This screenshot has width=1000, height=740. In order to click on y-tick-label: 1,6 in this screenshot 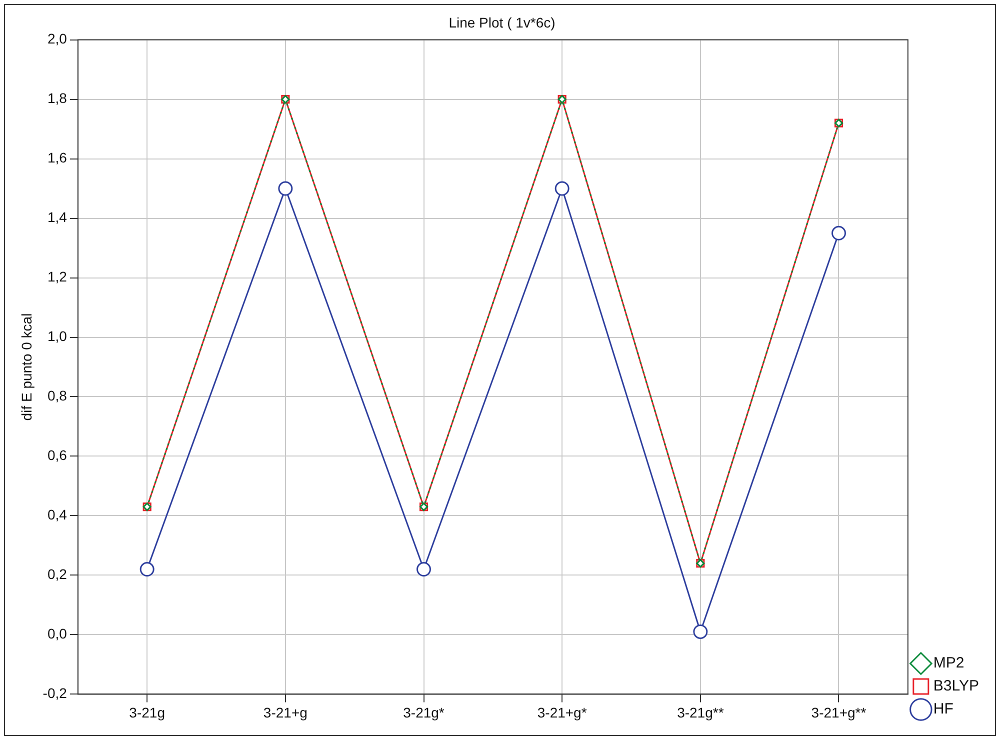, I will do `click(57, 158)`.